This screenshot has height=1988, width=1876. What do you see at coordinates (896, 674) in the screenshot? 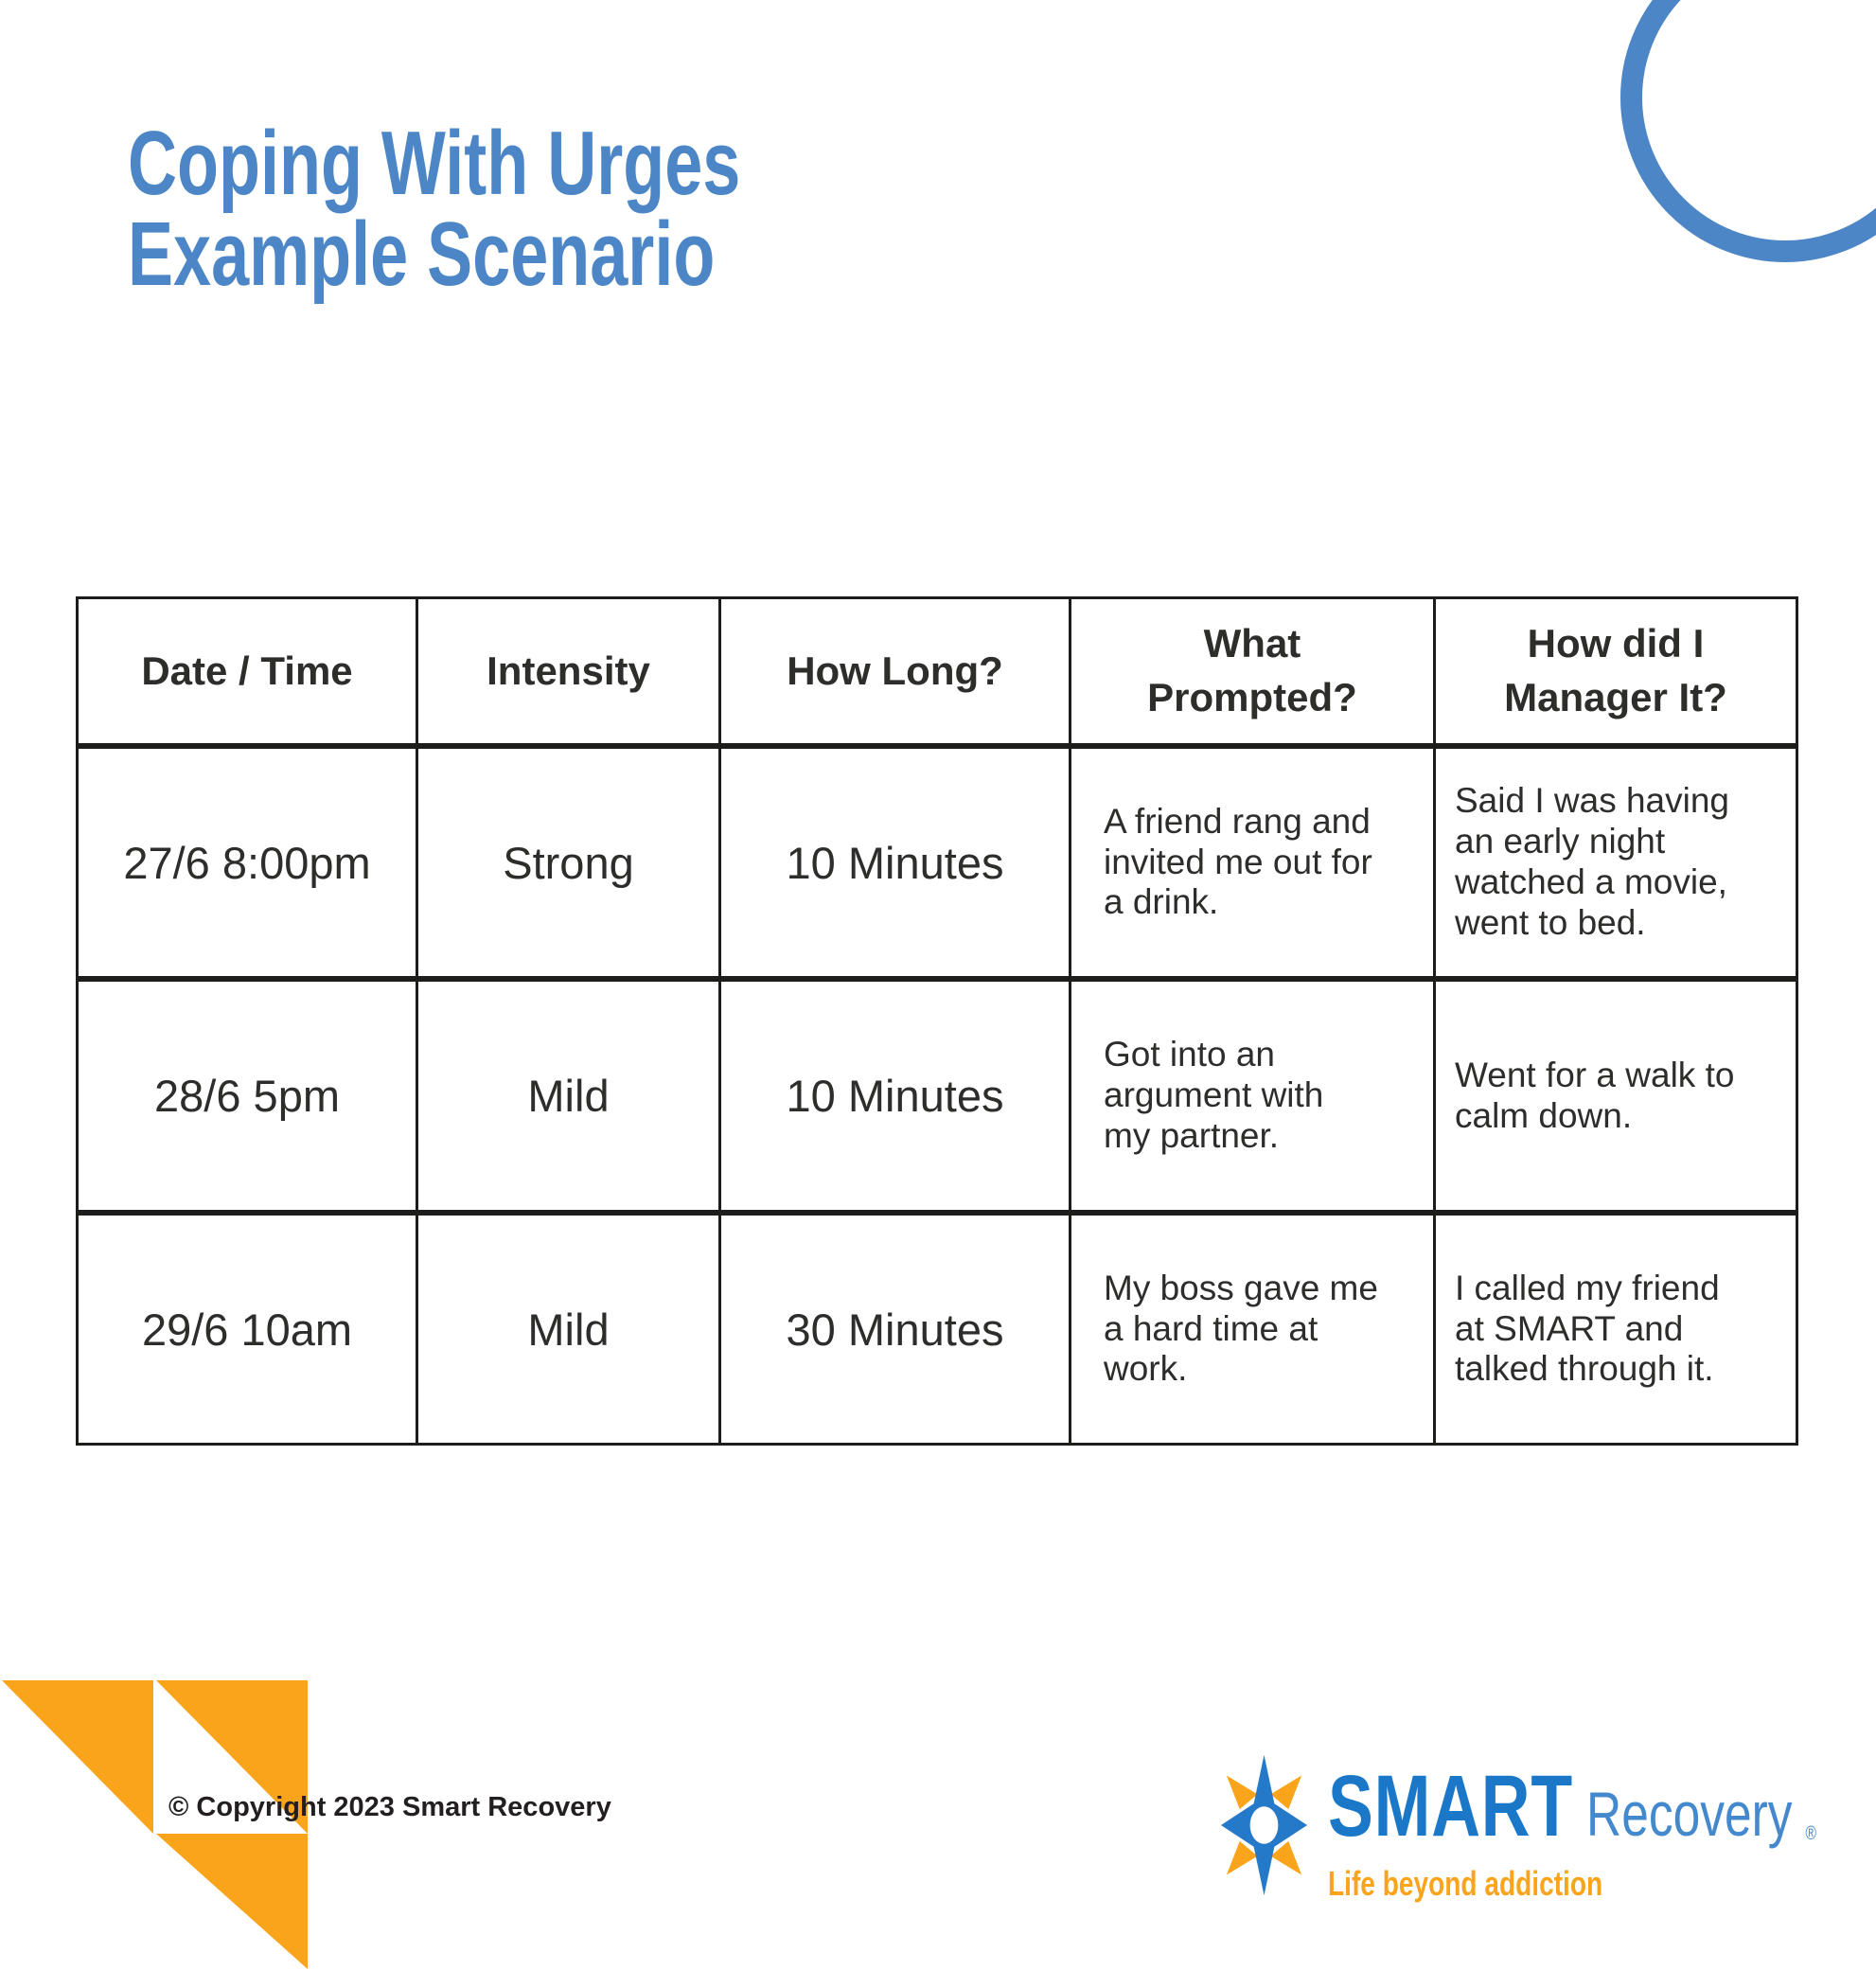
I see `column-header-how-long: How Long?` at bounding box center [896, 674].